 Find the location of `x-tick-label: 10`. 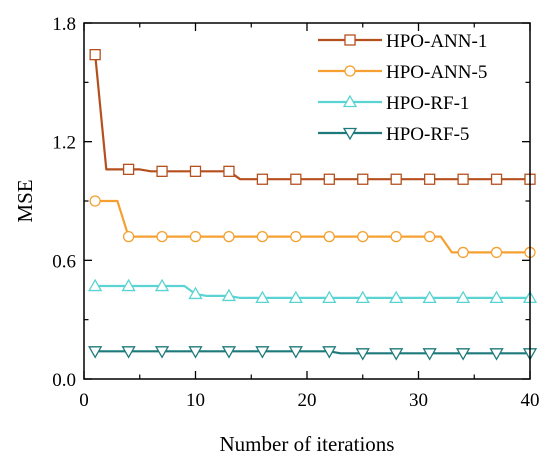

x-tick-label: 10 is located at coordinates (195, 400).